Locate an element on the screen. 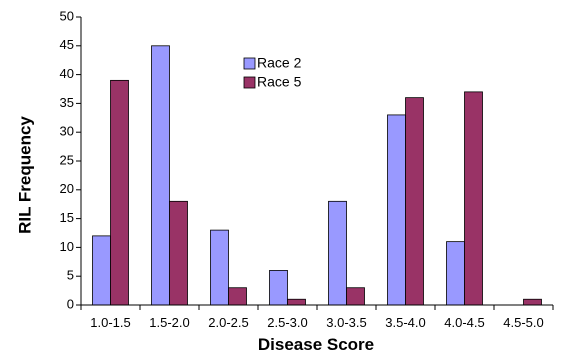  bar-race-5-3.0-3.5 is located at coordinates (355, 296).